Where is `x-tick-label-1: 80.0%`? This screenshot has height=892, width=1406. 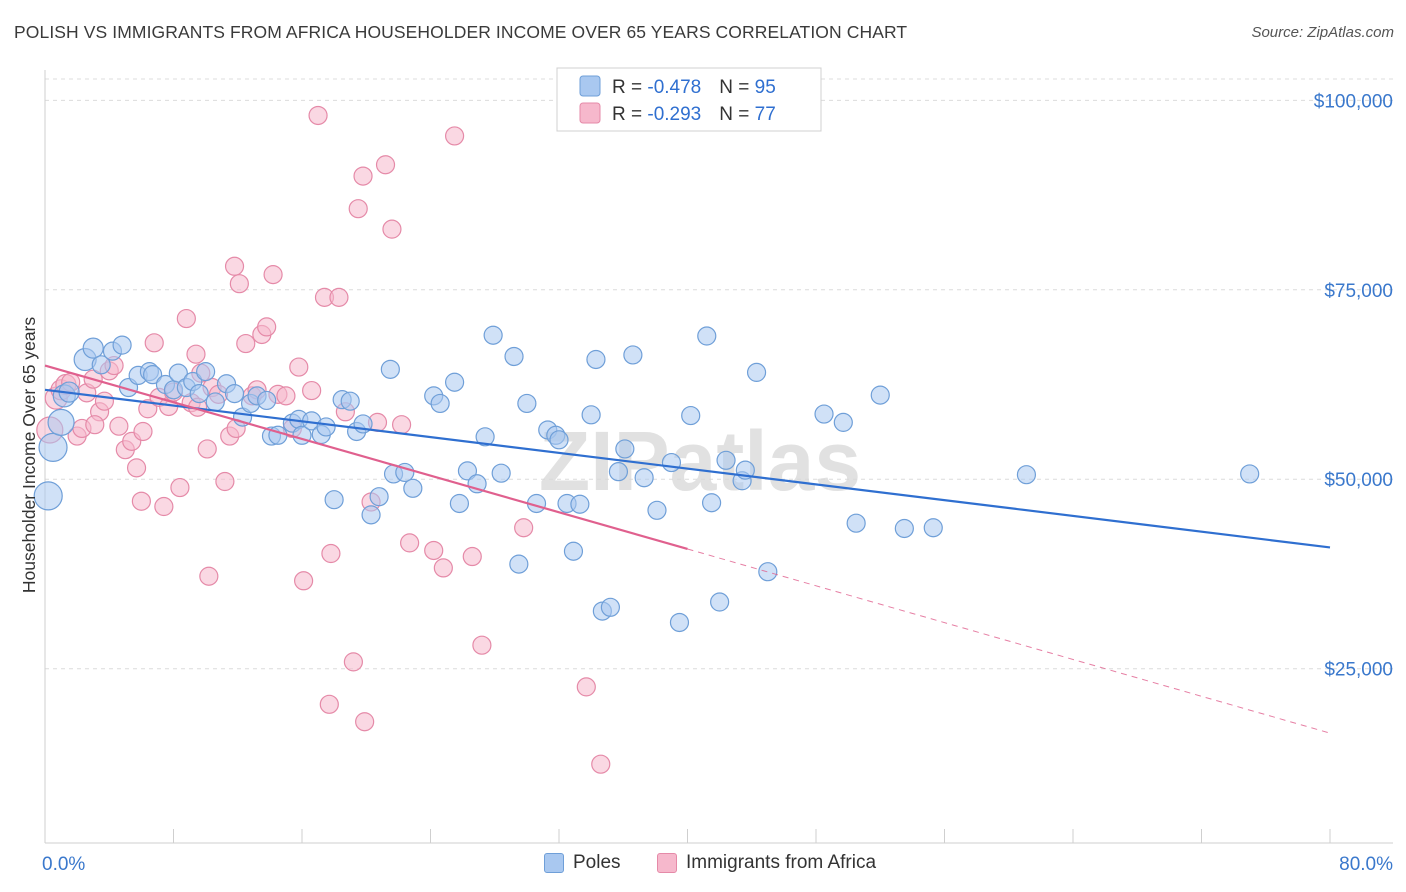
x-tick-label-1: 80.0% is located at coordinates (1366, 864).